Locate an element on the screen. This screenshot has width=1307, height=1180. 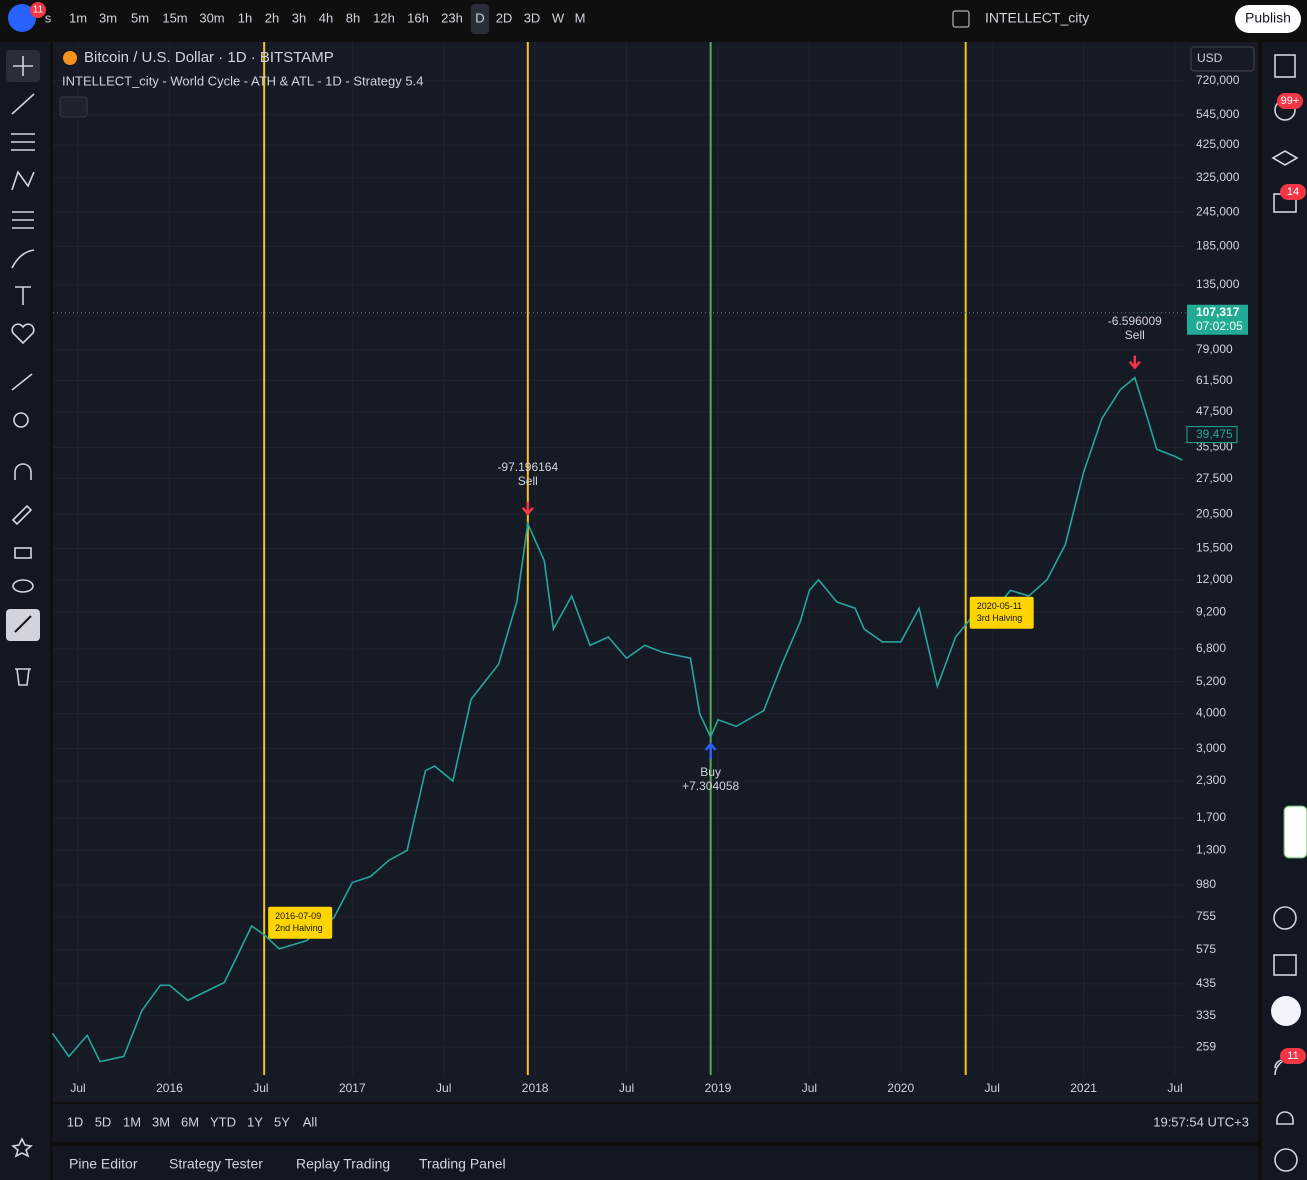
interval-button: 1m is located at coordinates (78, 17).